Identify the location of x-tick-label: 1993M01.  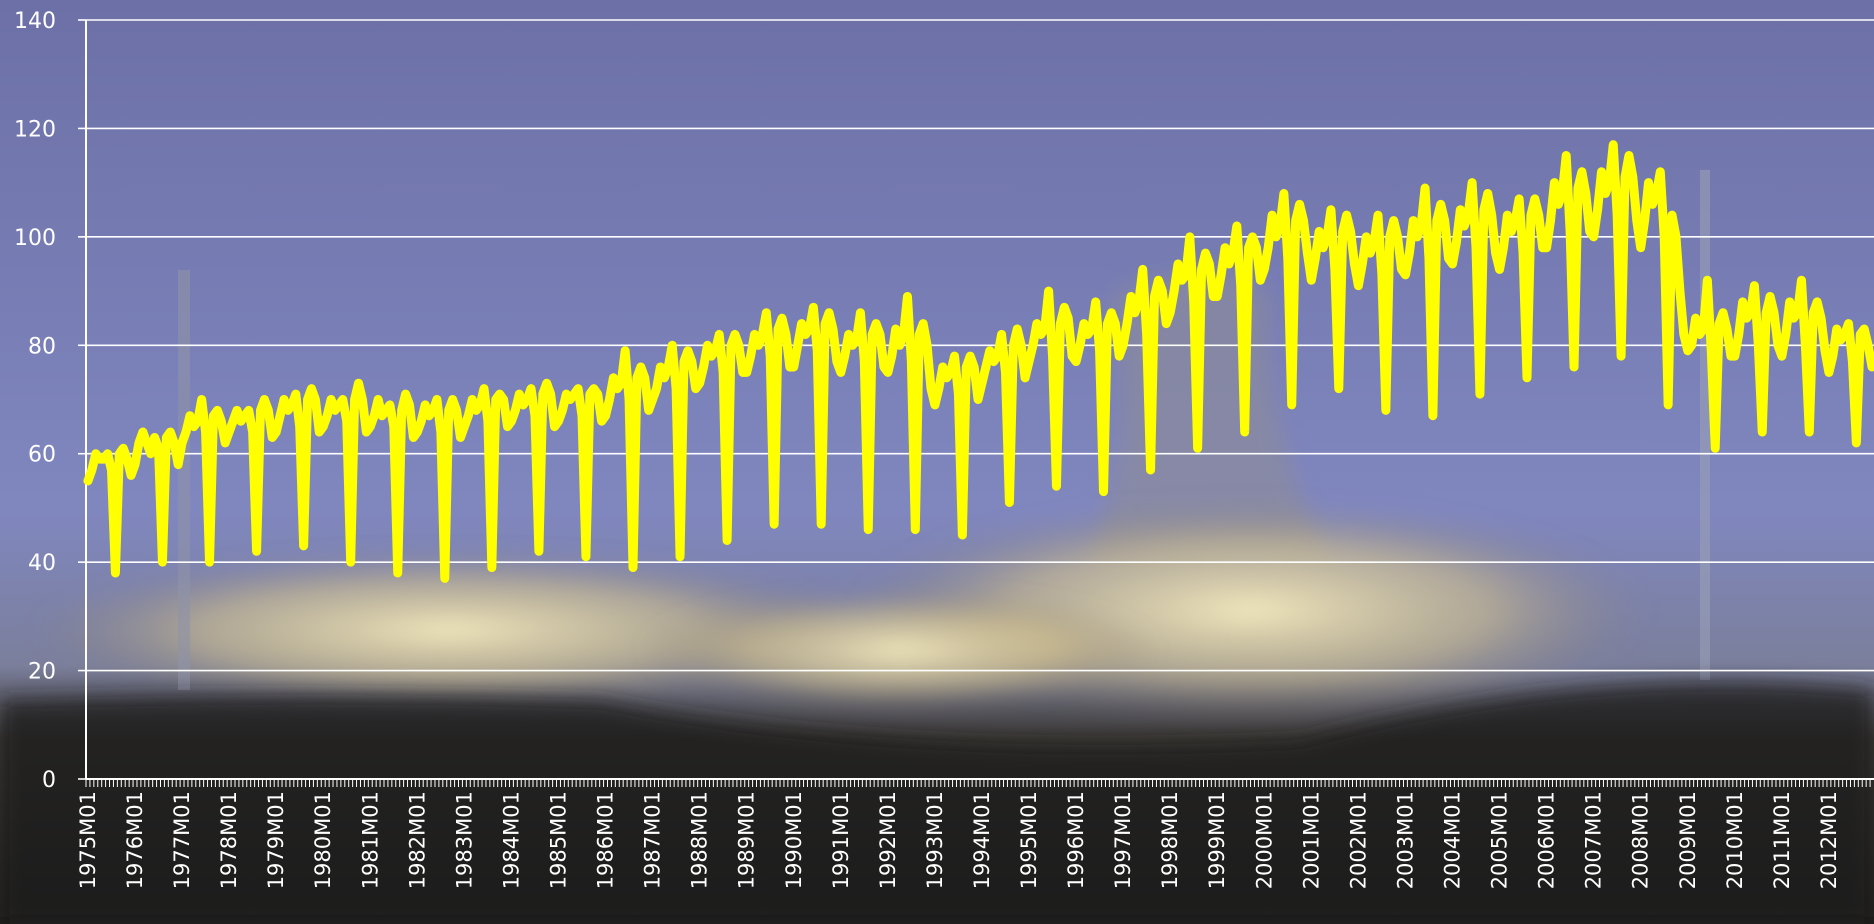
(935, 840).